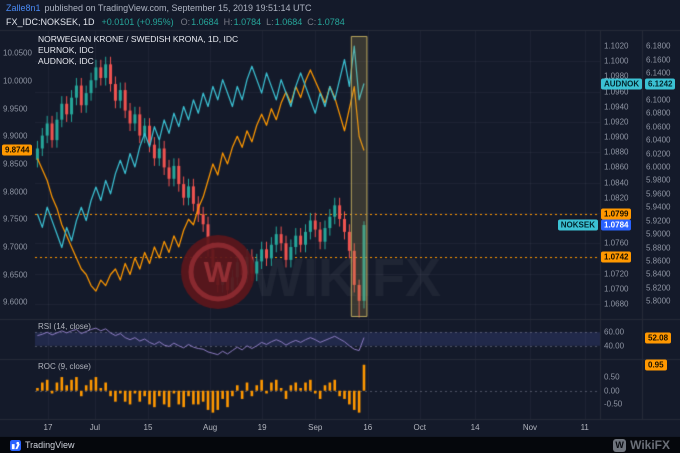  What do you see at coordinates (64, 366) in the screenshot?
I see `roc-pane-label: ROC (9, close)` at bounding box center [64, 366].